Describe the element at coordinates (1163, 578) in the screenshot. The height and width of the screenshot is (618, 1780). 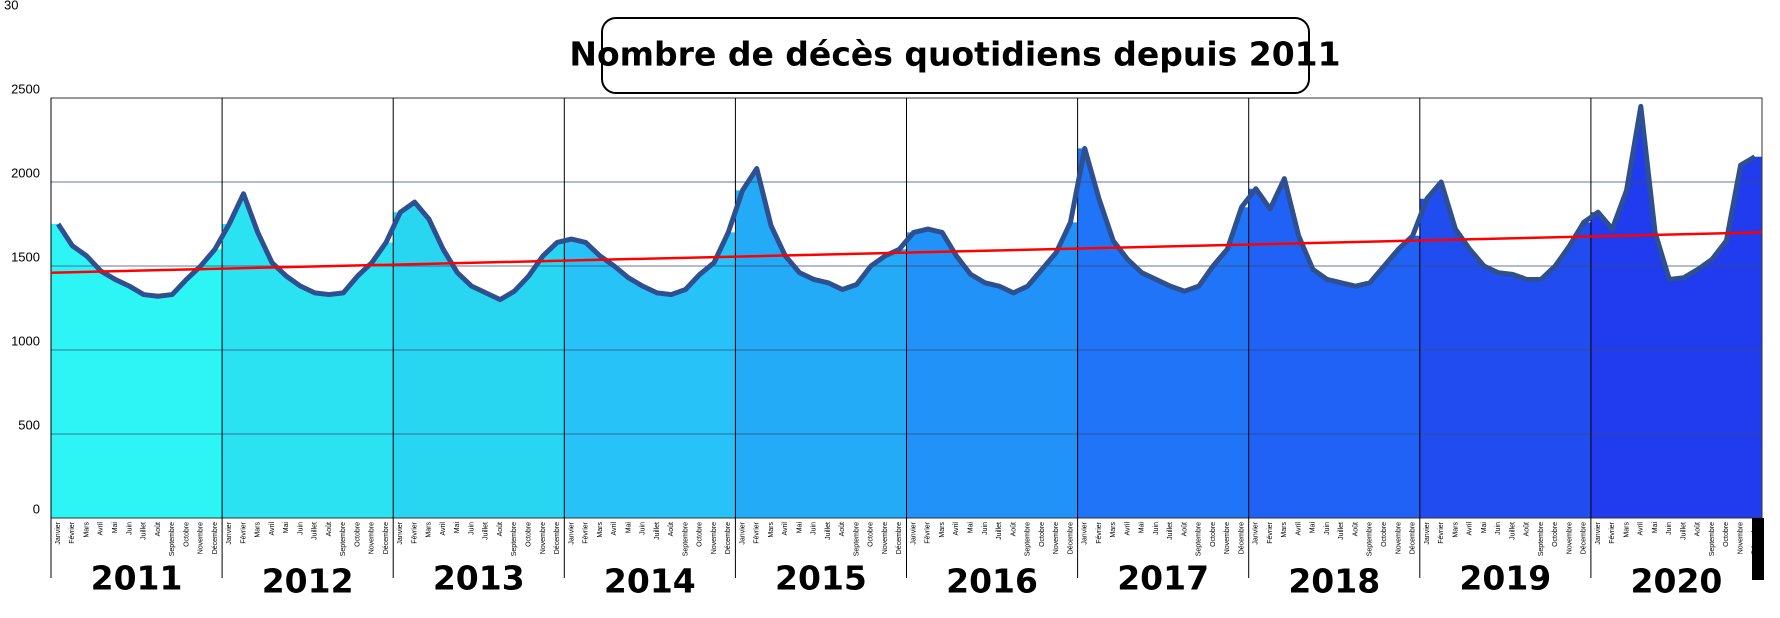
I see `year-label: 2017` at that location.